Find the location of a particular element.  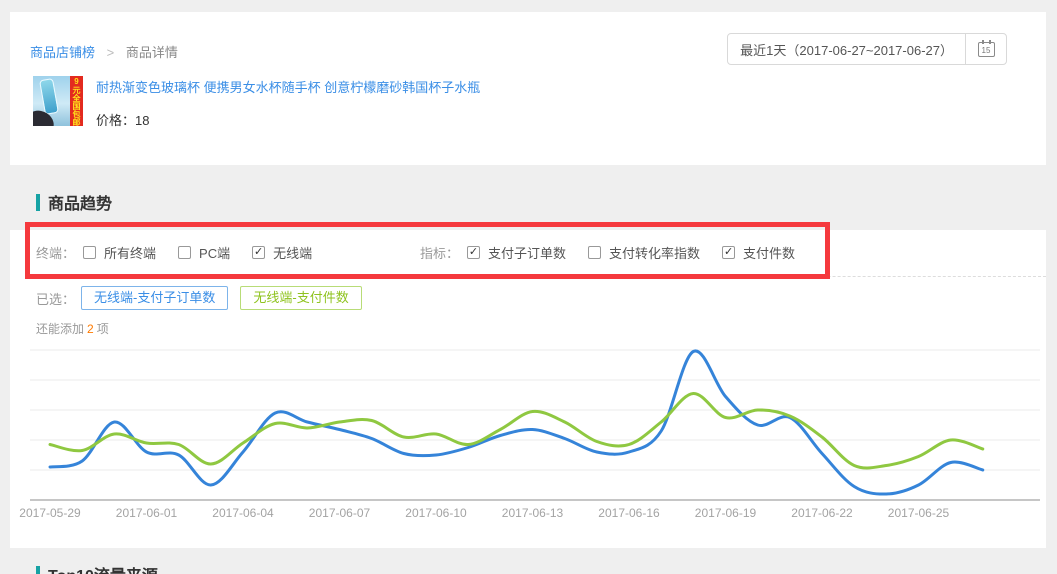

selected-tag-wireless-suborders: 无线端-支付子订单数 is located at coordinates (155, 298).